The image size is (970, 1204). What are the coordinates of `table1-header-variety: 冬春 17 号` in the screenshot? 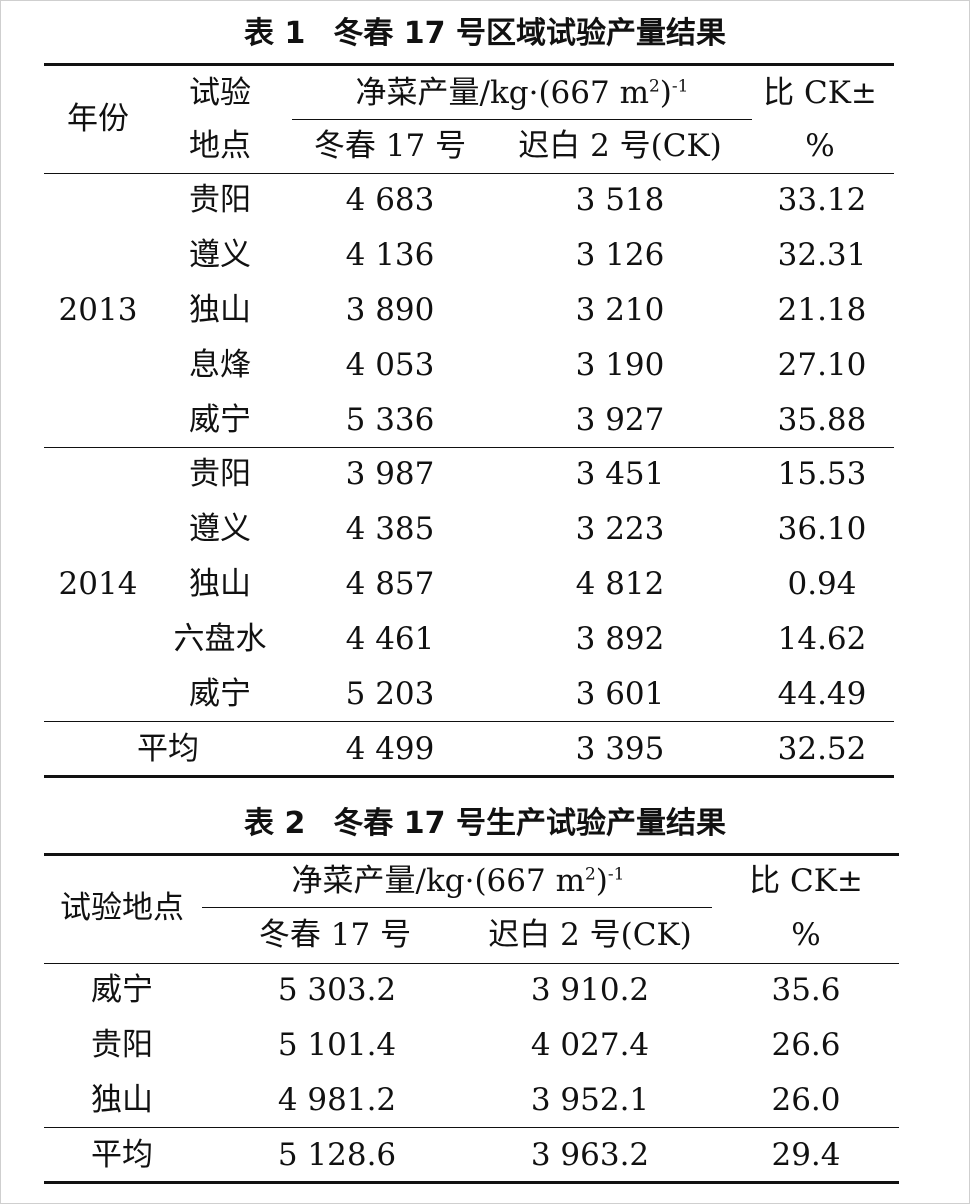 It's located at (390, 146).